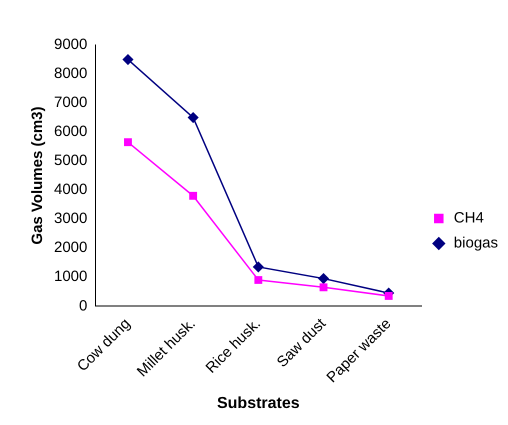 This screenshot has width=508, height=425. Describe the element at coordinates (476, 243) in the screenshot. I see `legend-label: biogas` at that location.